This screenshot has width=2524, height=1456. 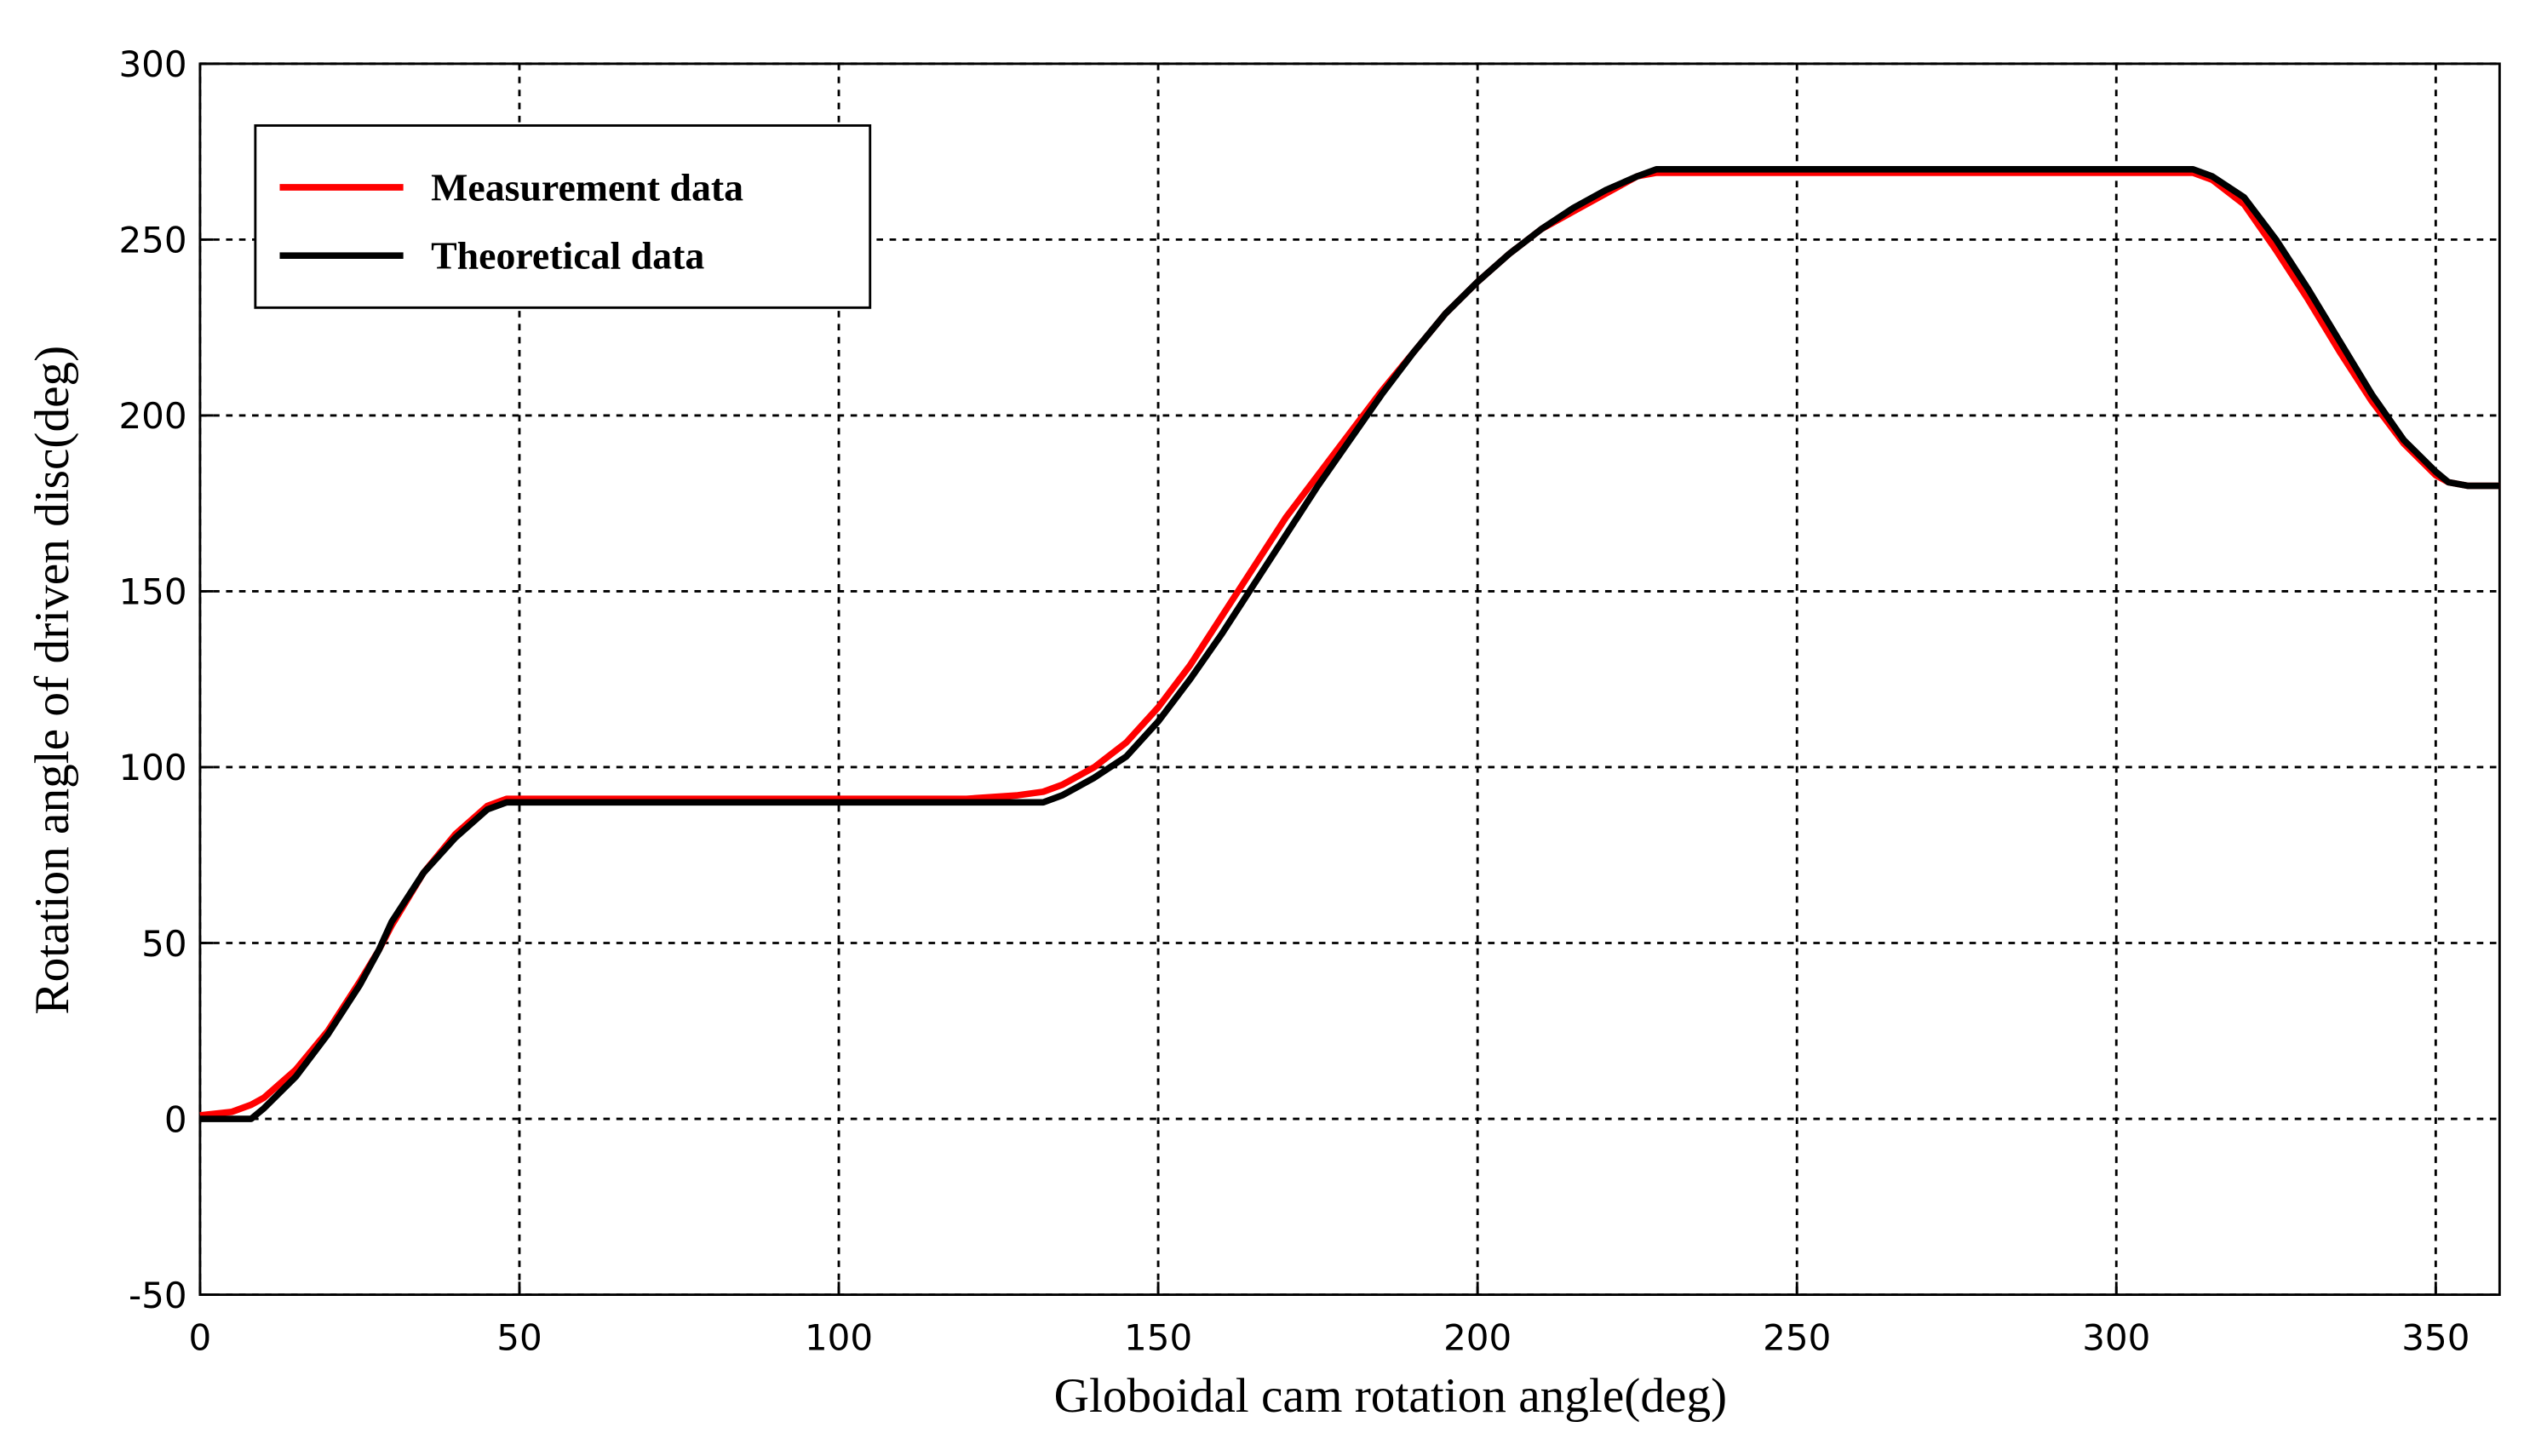 I want to click on y-tick-label: 250, so click(x=152, y=241).